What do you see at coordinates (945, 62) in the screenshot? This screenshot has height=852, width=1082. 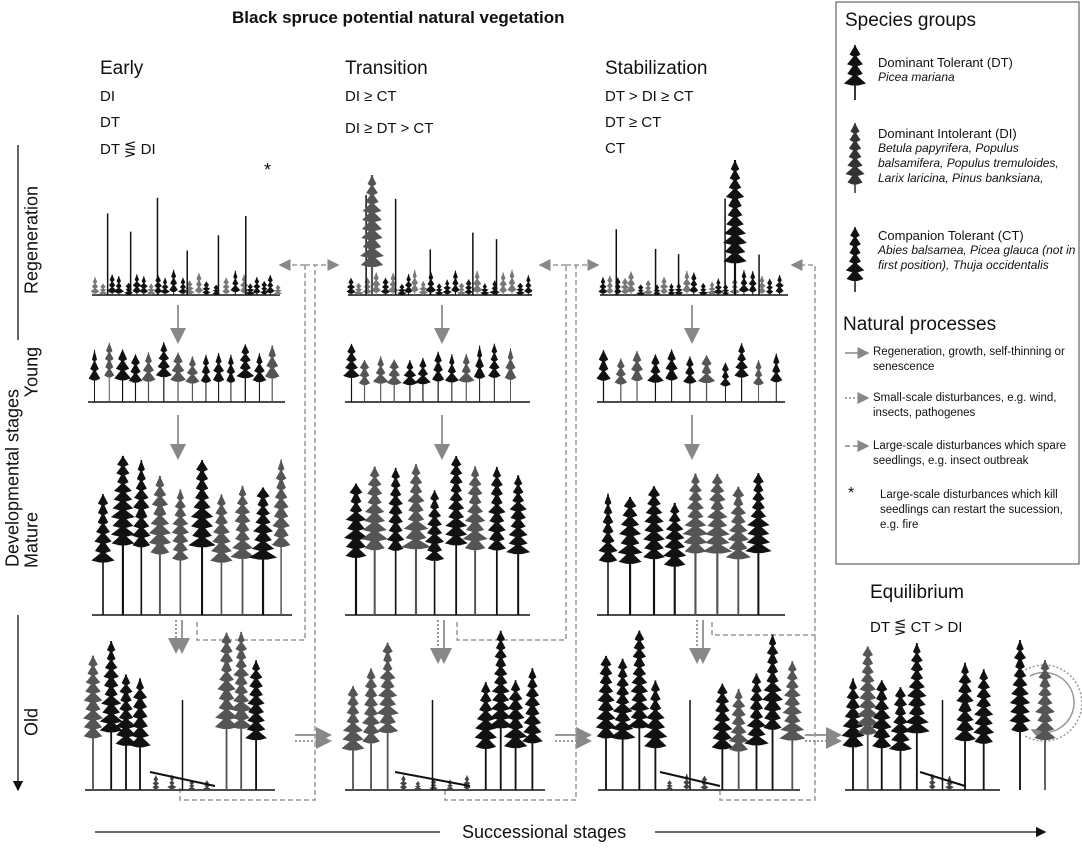 I see `species-name: Dominant Tolerant (DT)` at bounding box center [945, 62].